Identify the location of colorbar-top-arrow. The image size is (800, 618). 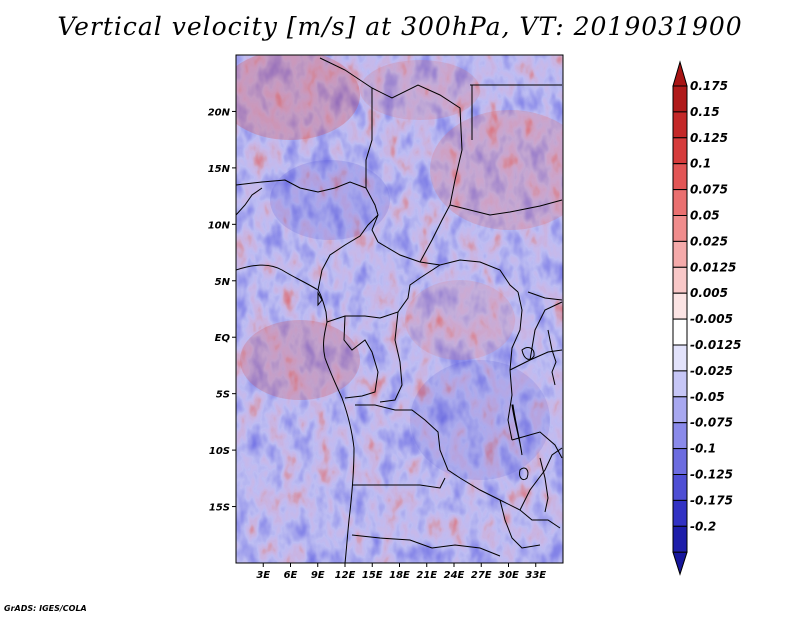
(680, 73).